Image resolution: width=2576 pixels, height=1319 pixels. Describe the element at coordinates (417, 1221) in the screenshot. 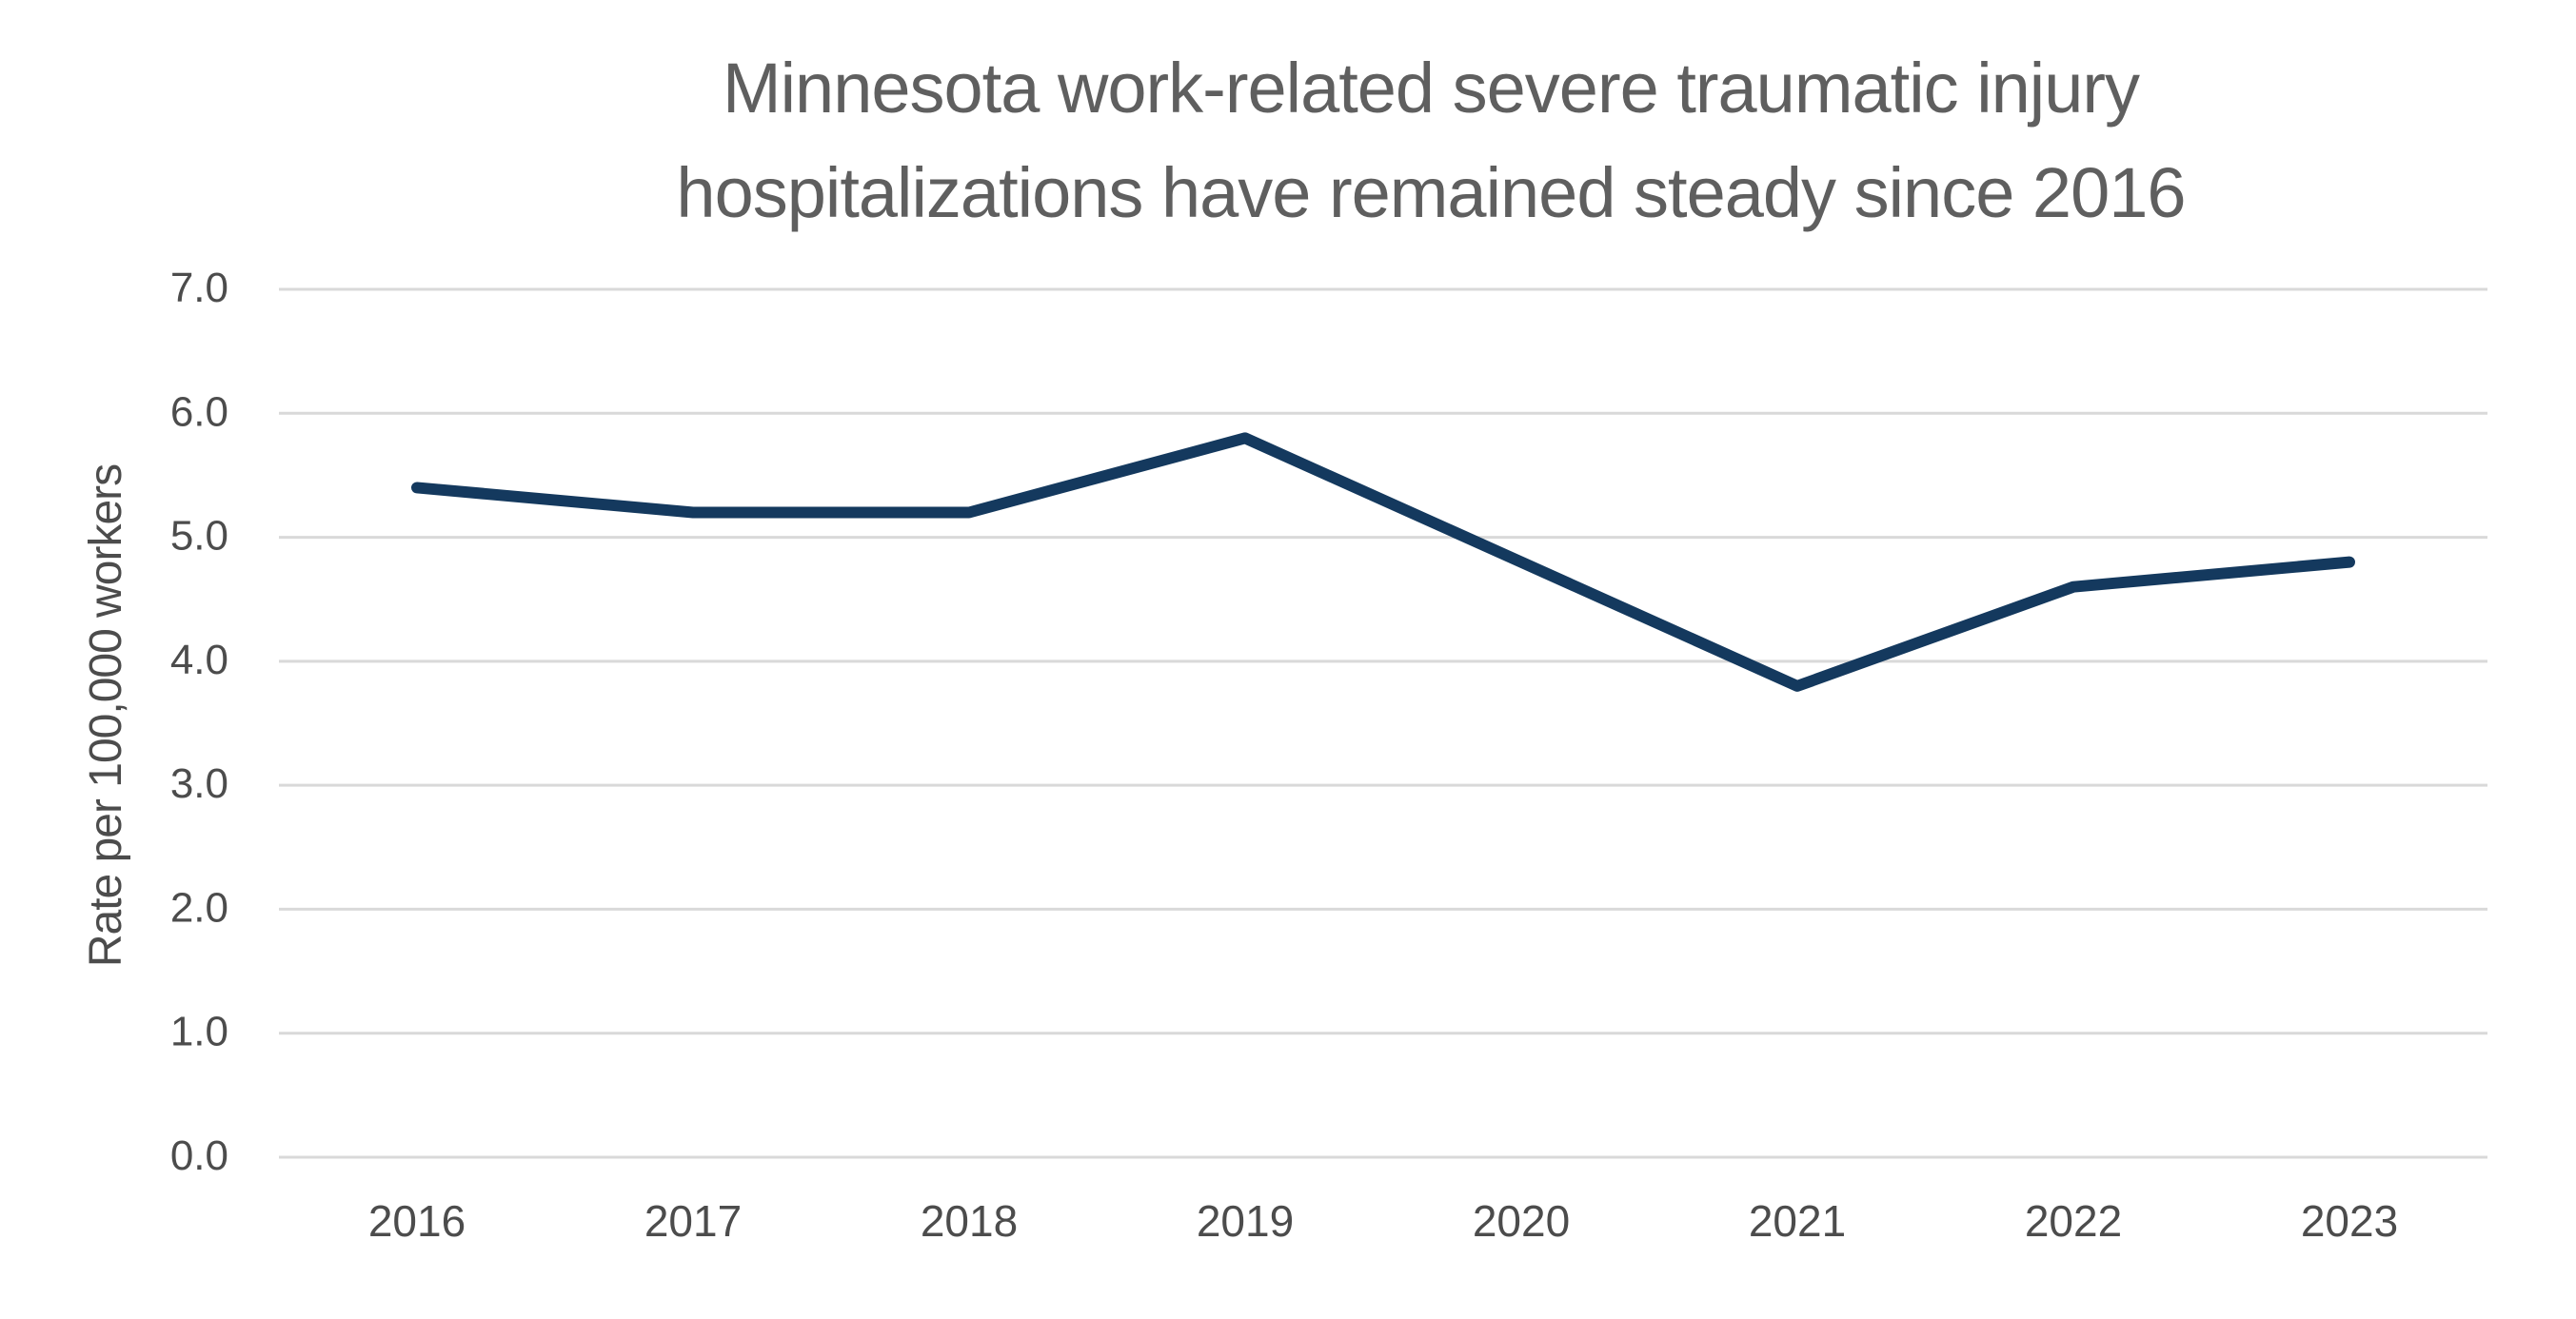

I see `x-tick-label: 2016` at that location.